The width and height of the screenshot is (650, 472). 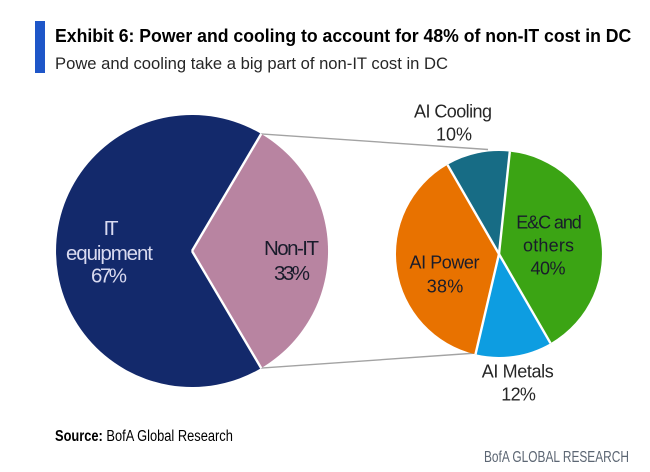 I want to click on svg-text: AI Cooling, so click(x=453, y=111).